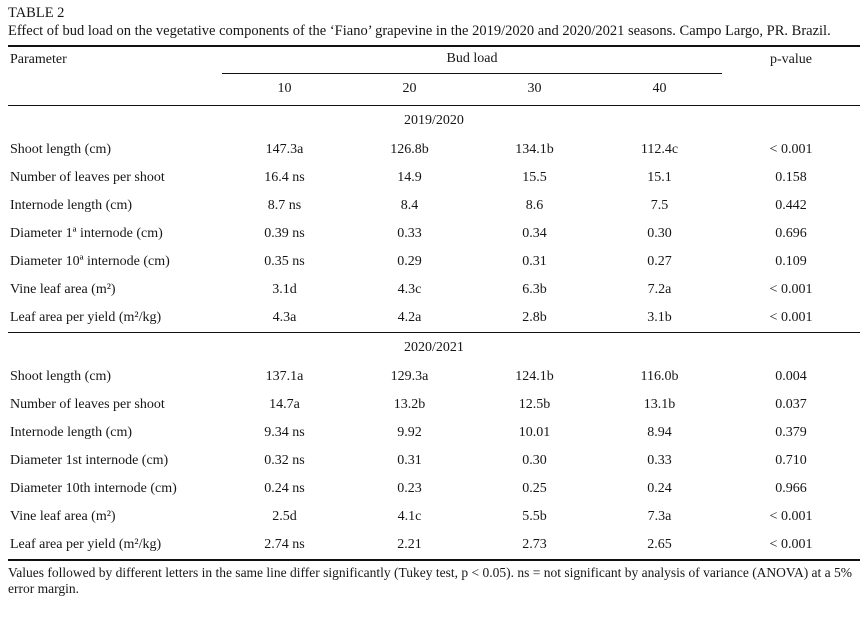 This screenshot has width=868, height=629. What do you see at coordinates (284, 544) in the screenshot?
I see `value-cell: 2.74 ns` at bounding box center [284, 544].